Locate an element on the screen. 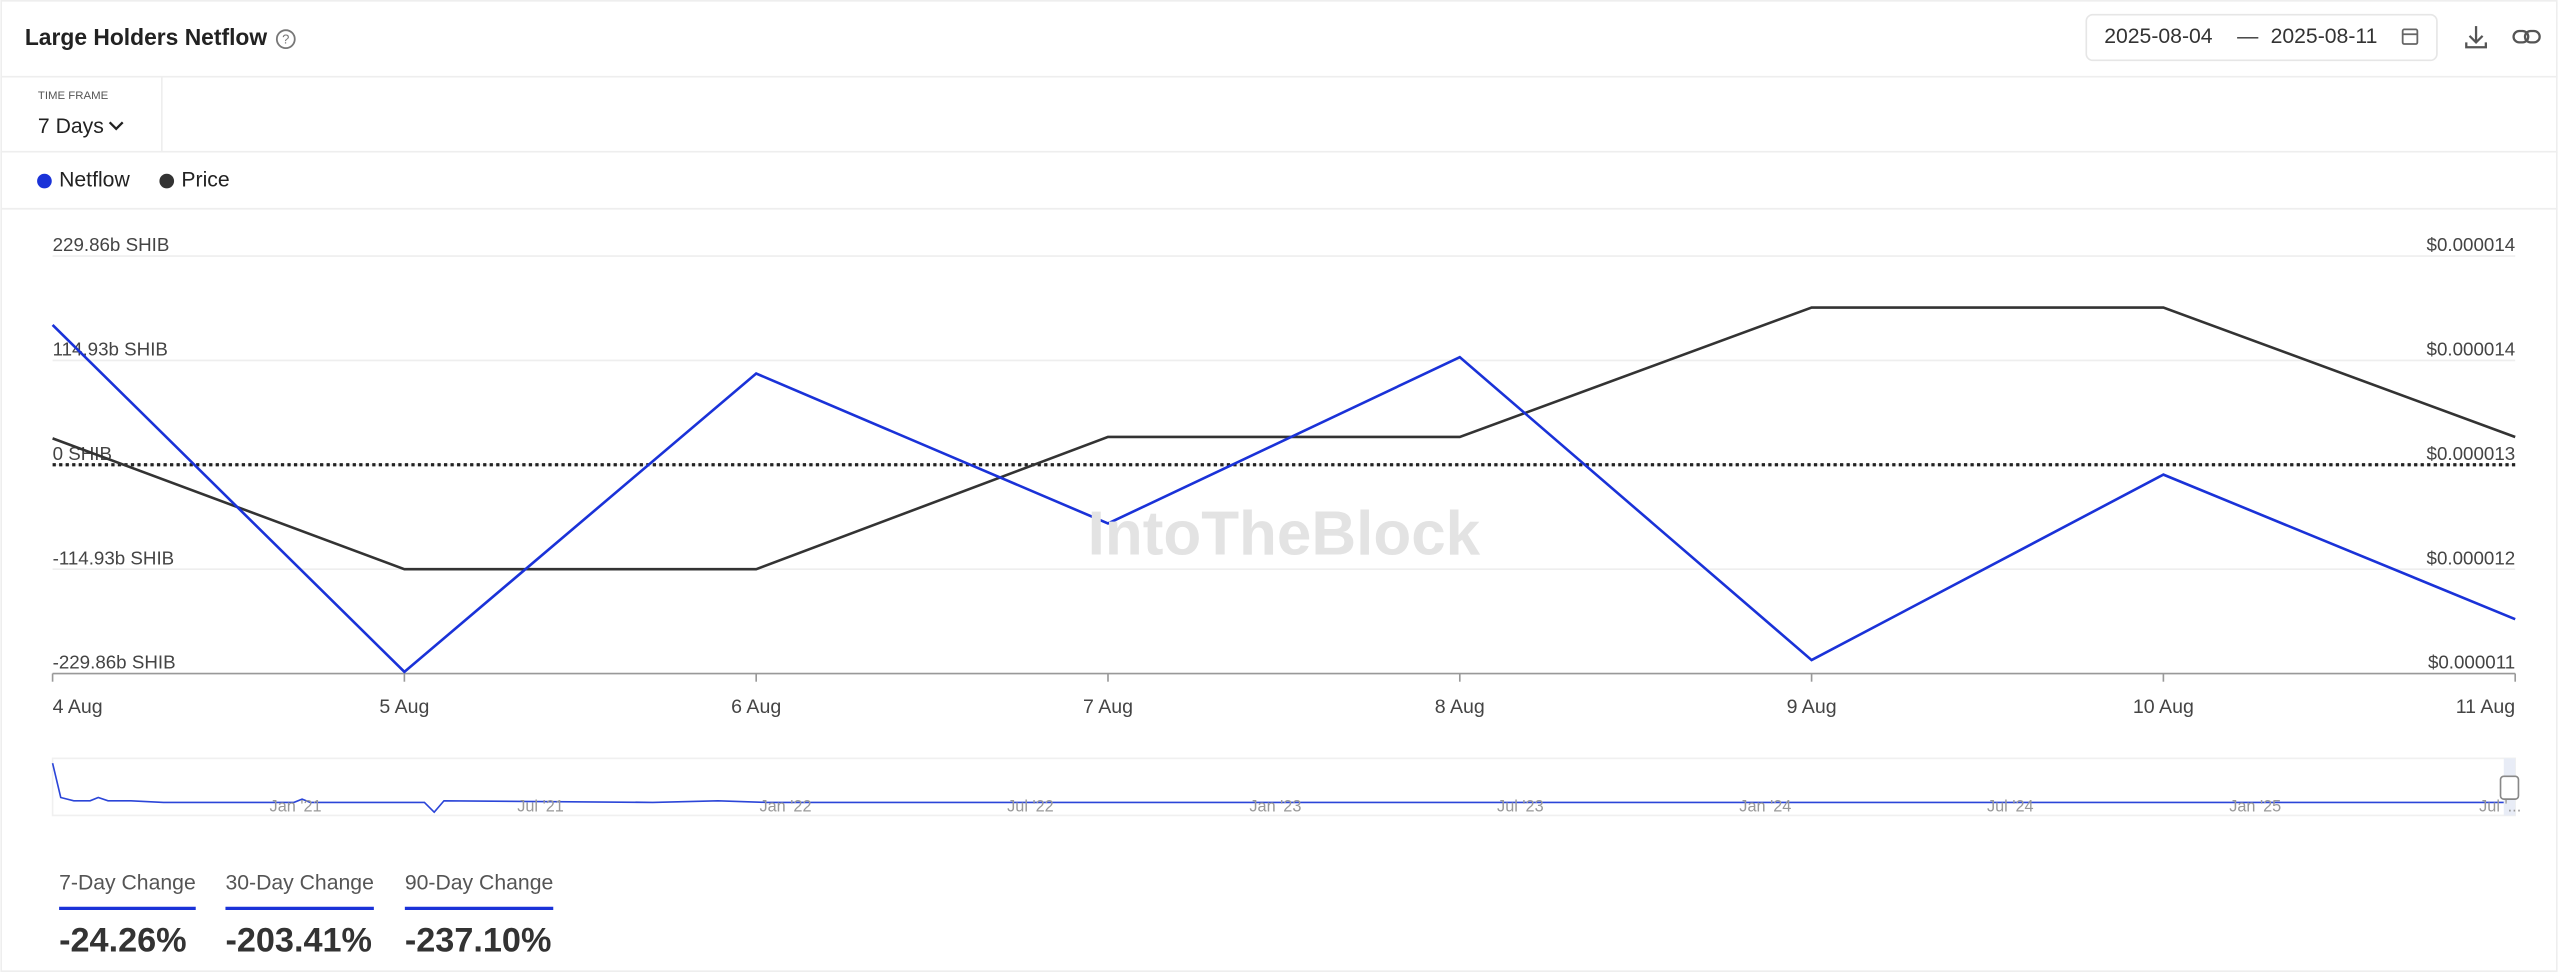 This screenshot has width=2558, height=972. x-tick-label: 8 Aug is located at coordinates (1460, 707).